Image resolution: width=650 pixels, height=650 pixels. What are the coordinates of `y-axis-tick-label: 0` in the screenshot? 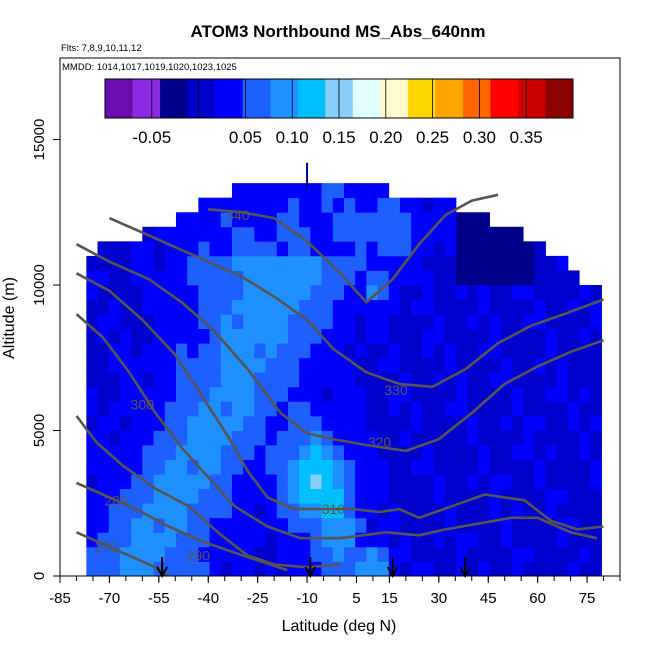 It's located at (39, 576).